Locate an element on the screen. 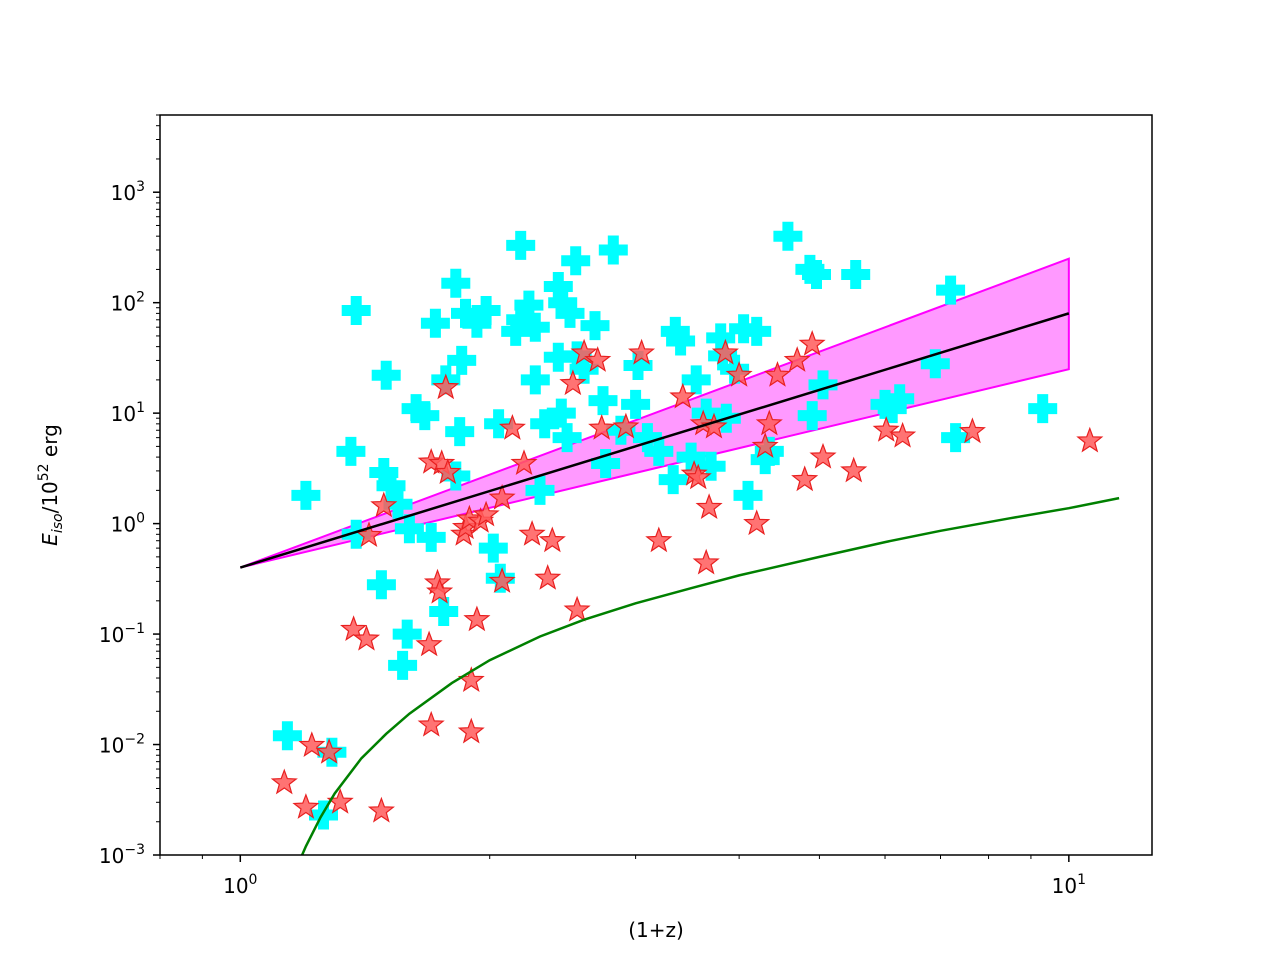 This screenshot has height=960, width=1280. x-axis: 10⁰ 10¹ is located at coordinates (622, 876).